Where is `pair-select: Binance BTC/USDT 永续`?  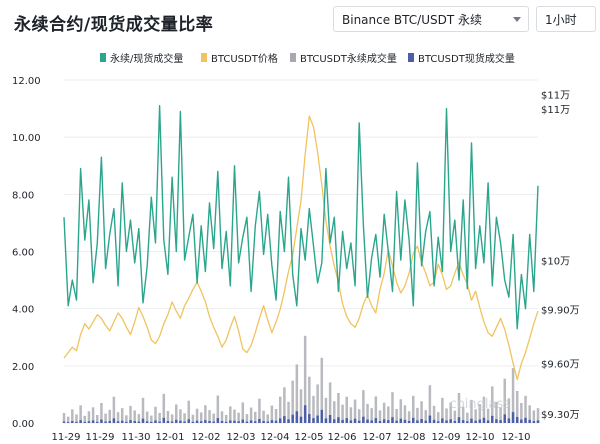 pair-select: Binance BTC/USDT 永续 is located at coordinates (431, 19).